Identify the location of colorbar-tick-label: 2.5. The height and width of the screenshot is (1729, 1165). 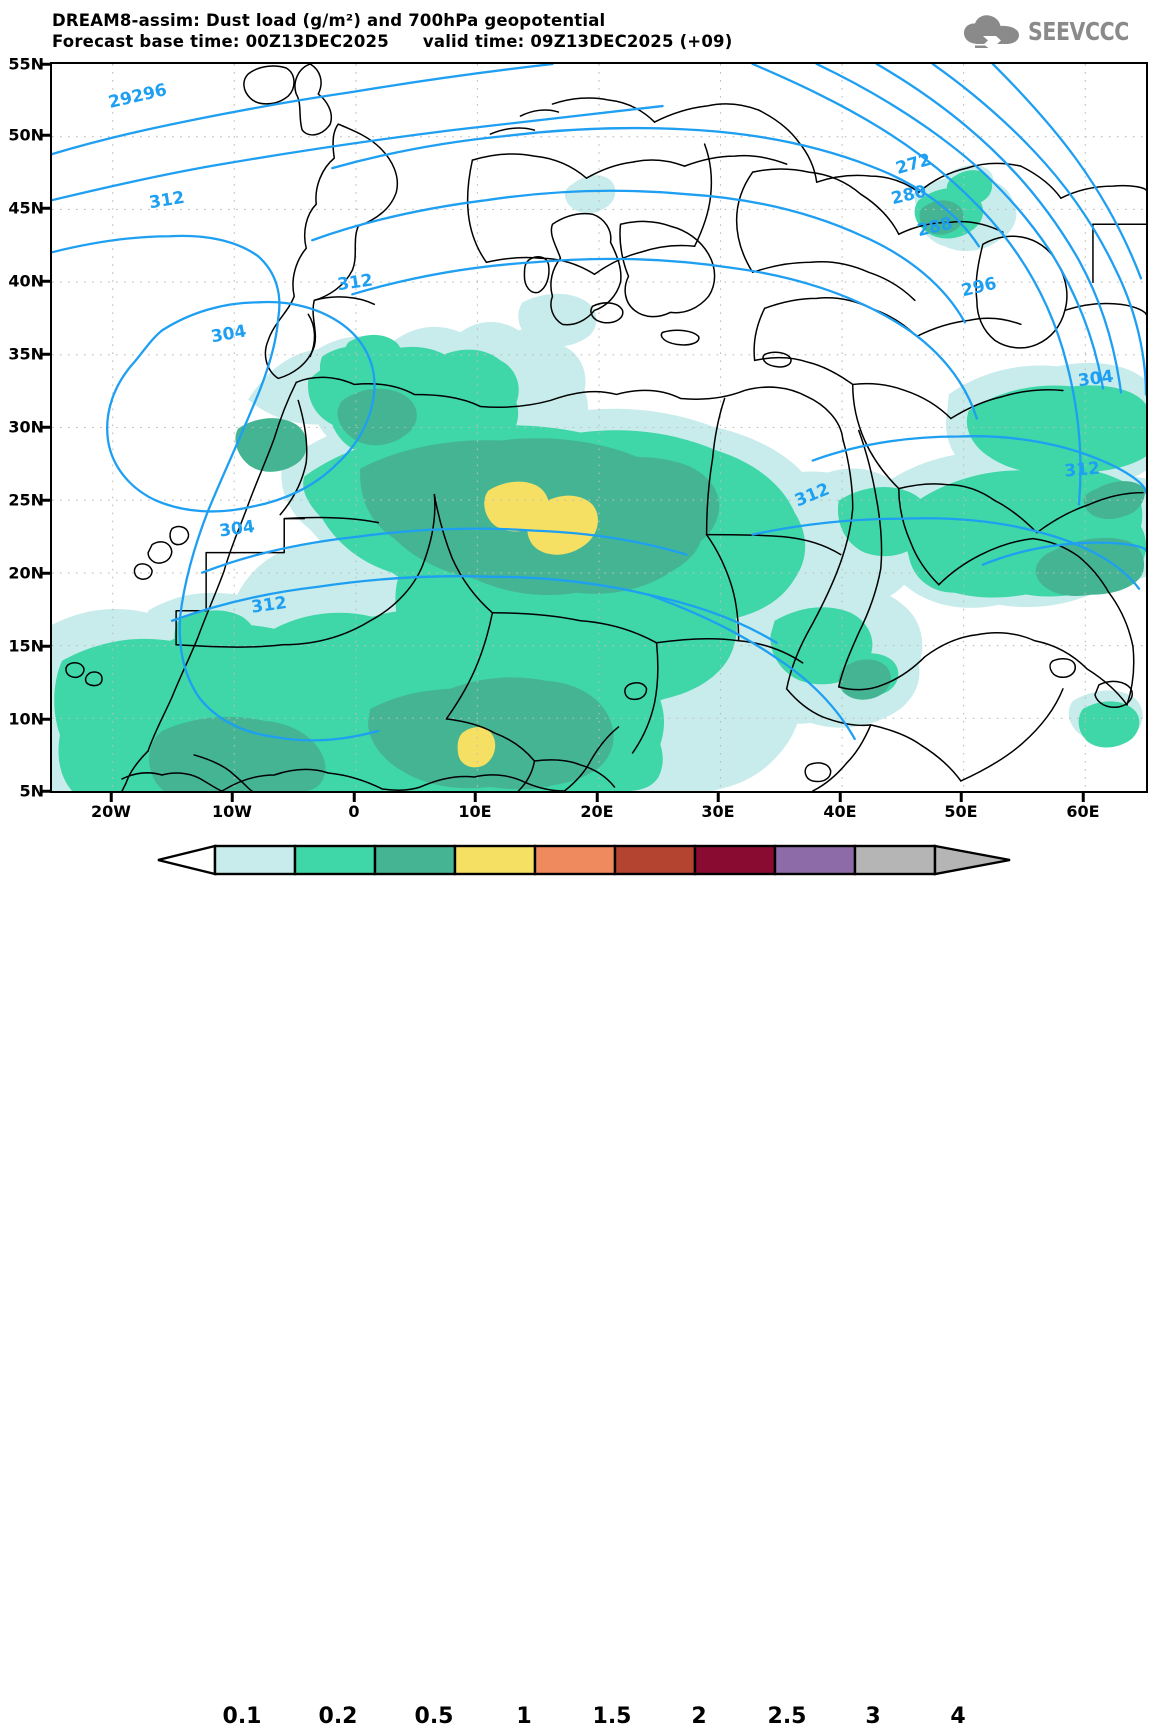
(787, 1716).